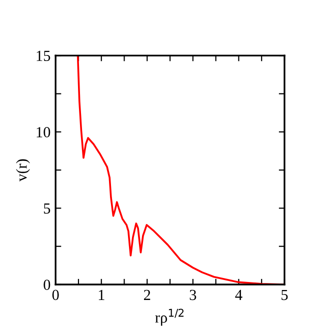  I want to click on x-tick-label: 5, so click(285, 295).